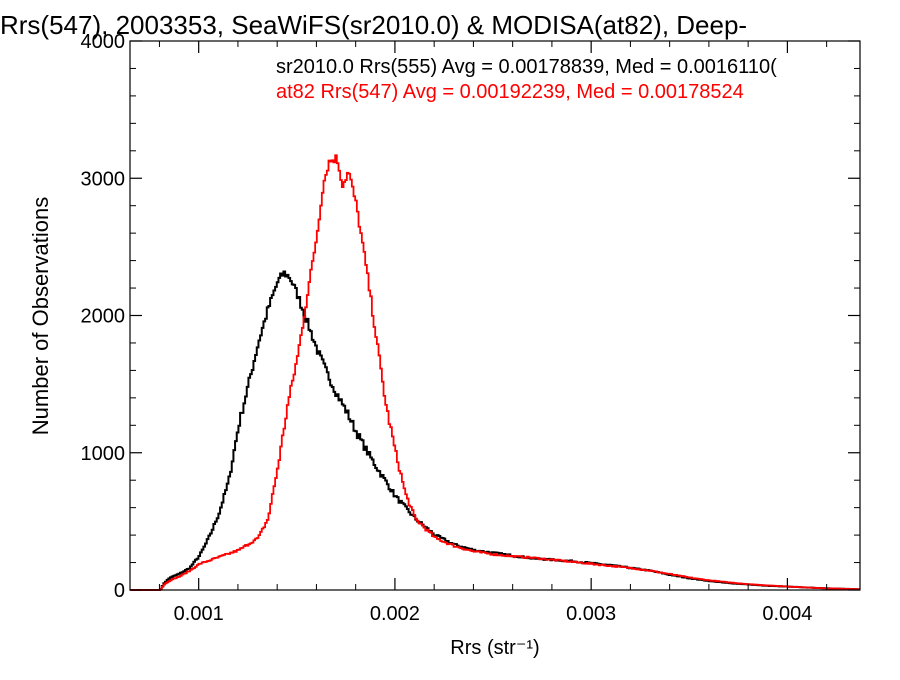  I want to click on y-tick-label: 2000, so click(103, 317).